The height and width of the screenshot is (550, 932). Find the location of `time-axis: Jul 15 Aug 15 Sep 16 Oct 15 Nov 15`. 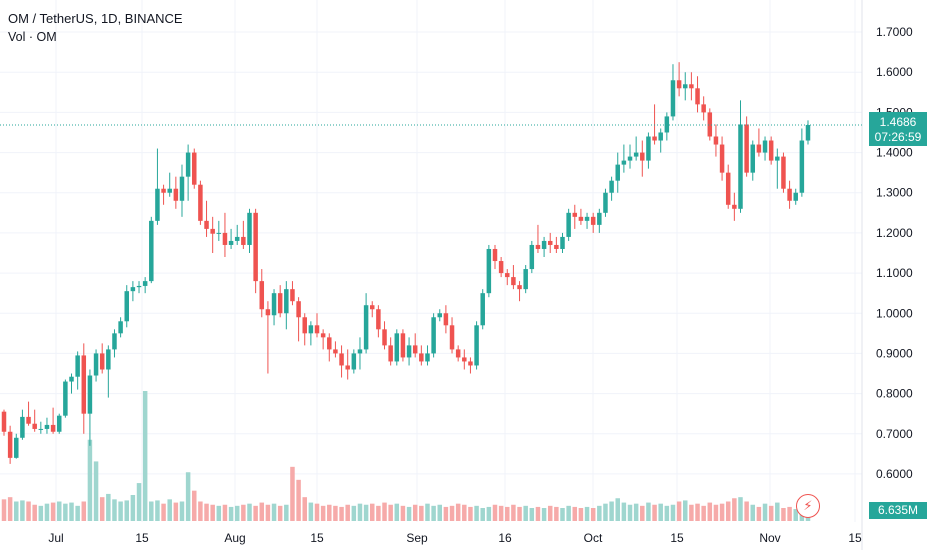

time-axis: Jul 15 Aug 15 Sep 16 Oct 15 Nov 15 is located at coordinates (455, 538).